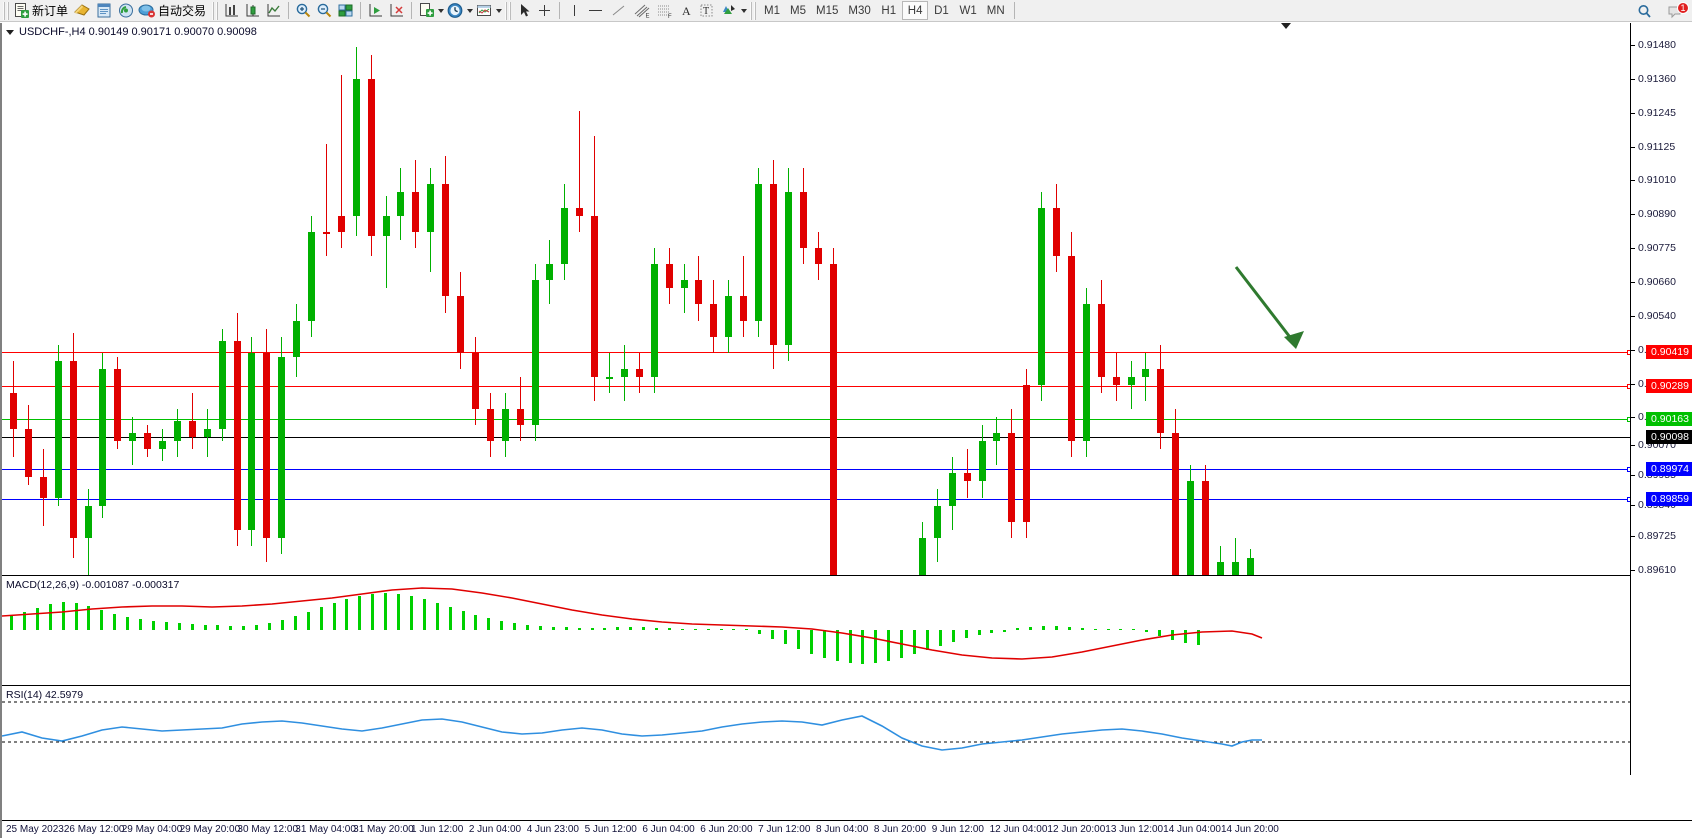  I want to click on arrows-dropdown-caret, so click(744, 10).